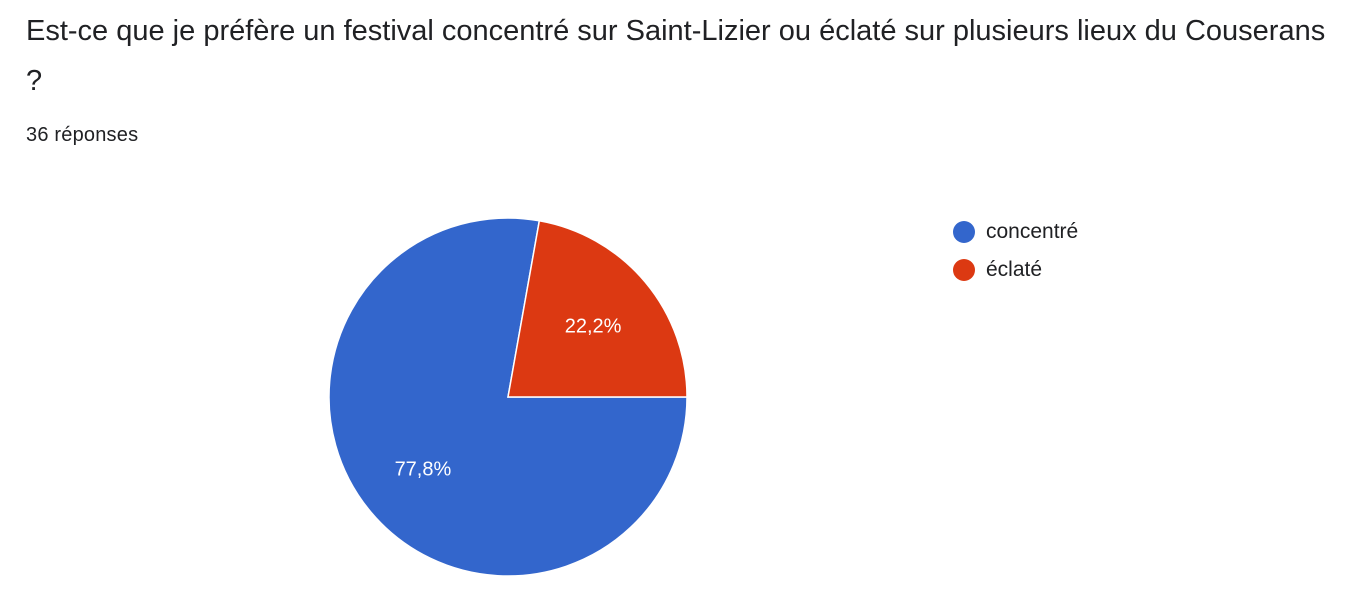 The height and width of the screenshot is (604, 1366). I want to click on legend-label-eclate: éclaté, so click(1014, 269).